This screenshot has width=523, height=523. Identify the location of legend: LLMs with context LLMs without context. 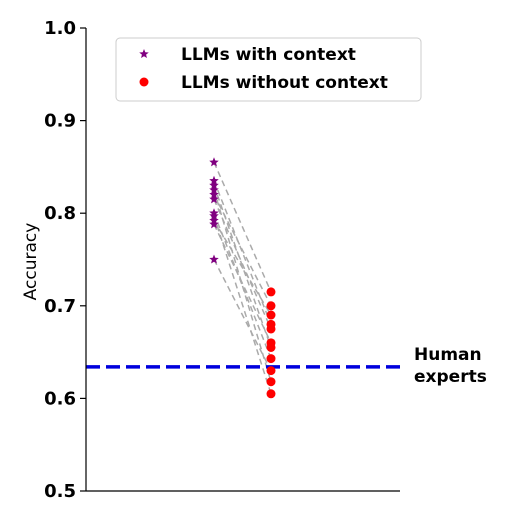
(268, 69).